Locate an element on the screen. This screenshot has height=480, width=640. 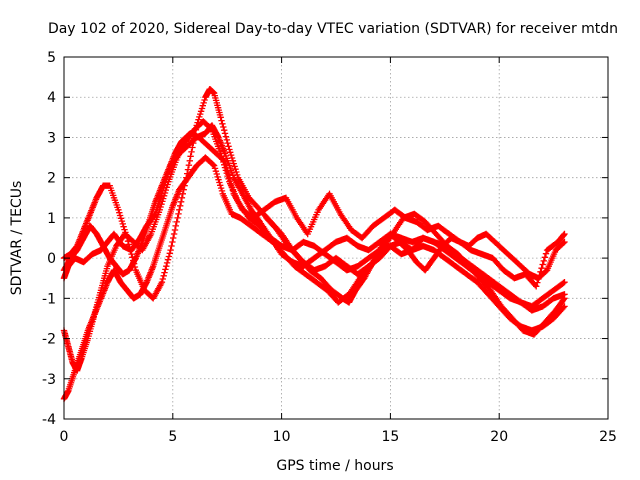
y-tick-label: 5 is located at coordinates (51, 58).